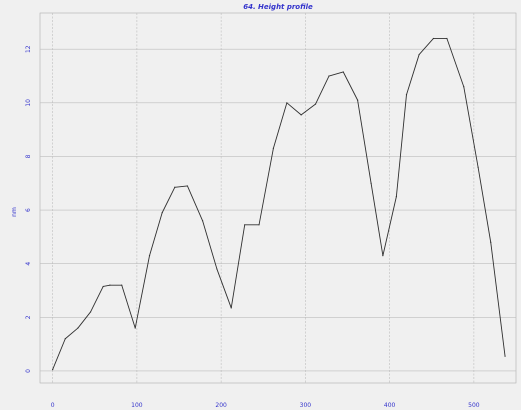 This screenshot has width=521, height=410. I want to click on y-tick-label: 10, so click(28, 103).